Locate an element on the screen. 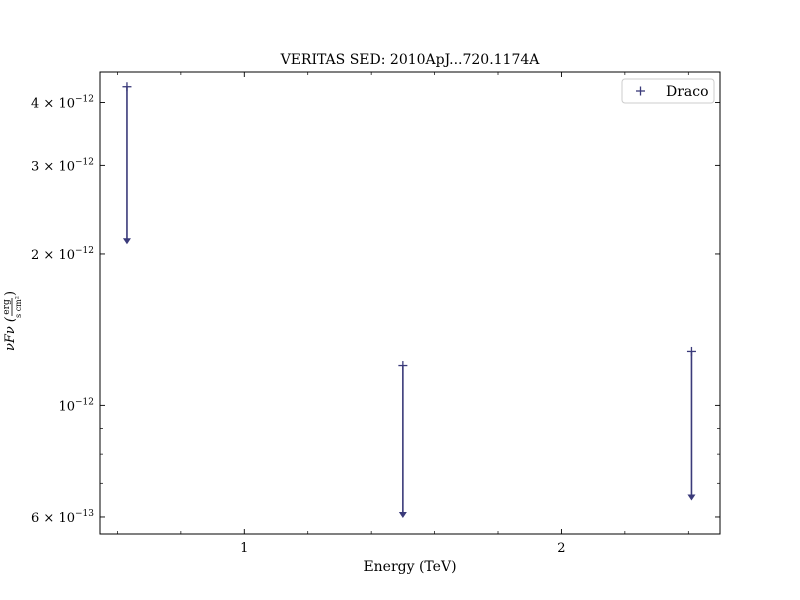 This screenshot has height=600, width=800. y-tick-label-0: 6 × 10⁻¹³ is located at coordinates (62, 517).